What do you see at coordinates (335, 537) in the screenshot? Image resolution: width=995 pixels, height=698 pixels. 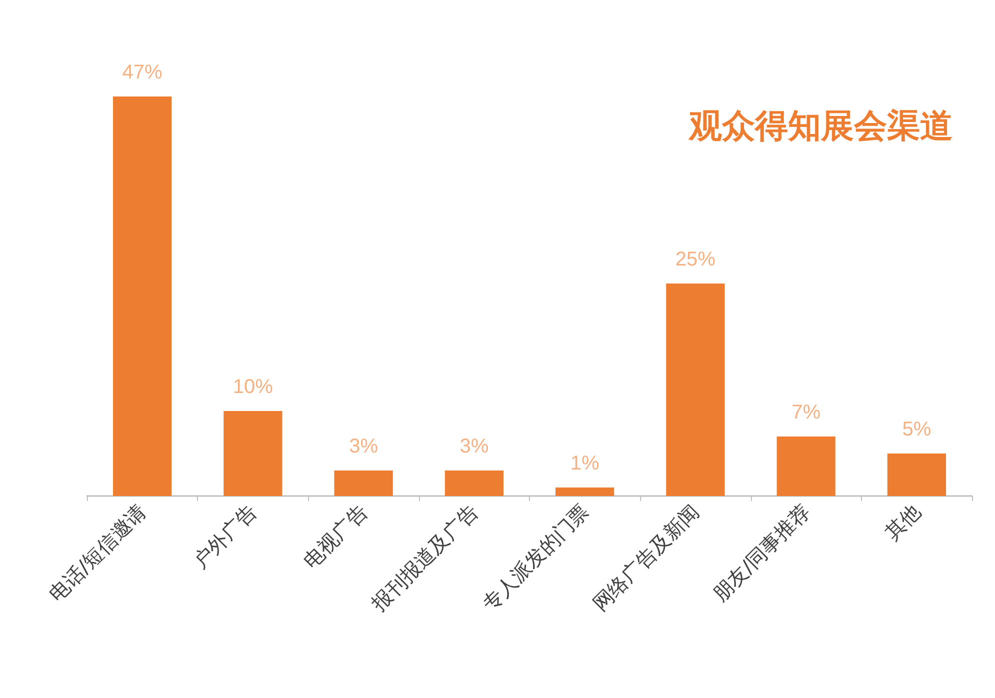 I see `x-tick-label: 电视广告` at bounding box center [335, 537].